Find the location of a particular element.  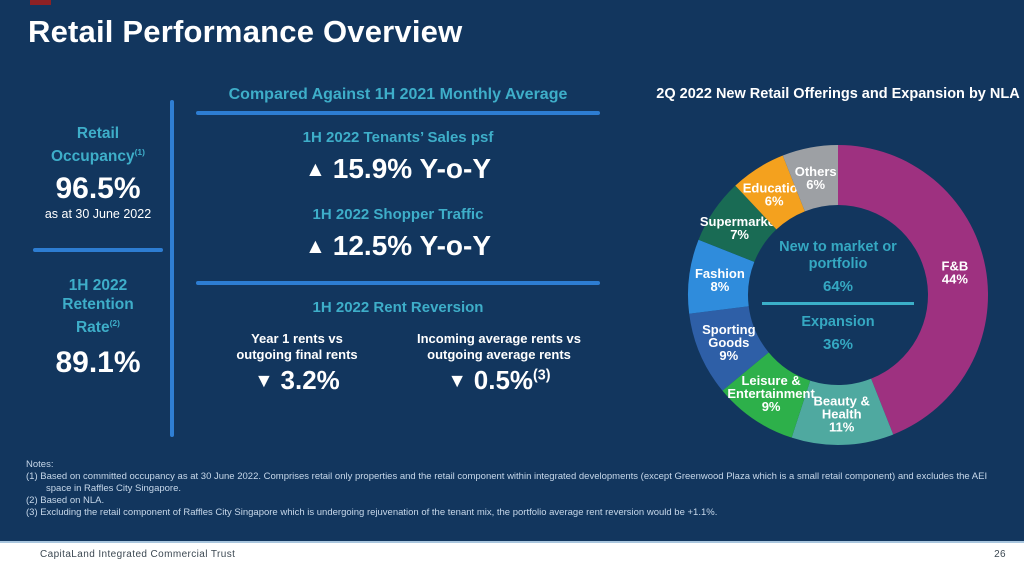

retention-footnote-marker: (2) is located at coordinates (115, 323).